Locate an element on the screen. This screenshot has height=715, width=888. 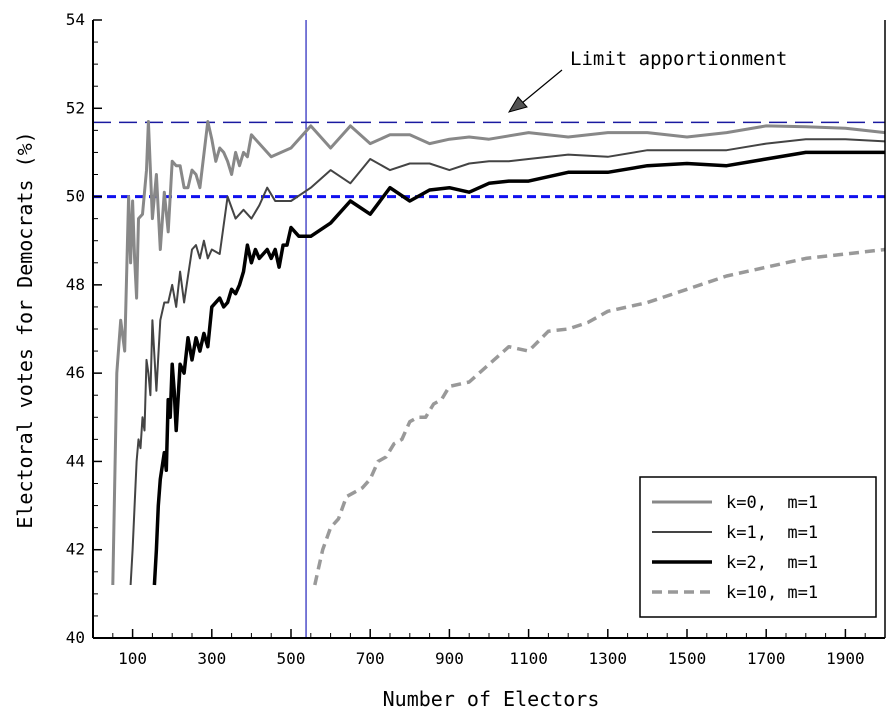
x-tick-label: 300 is located at coordinates (211, 658).